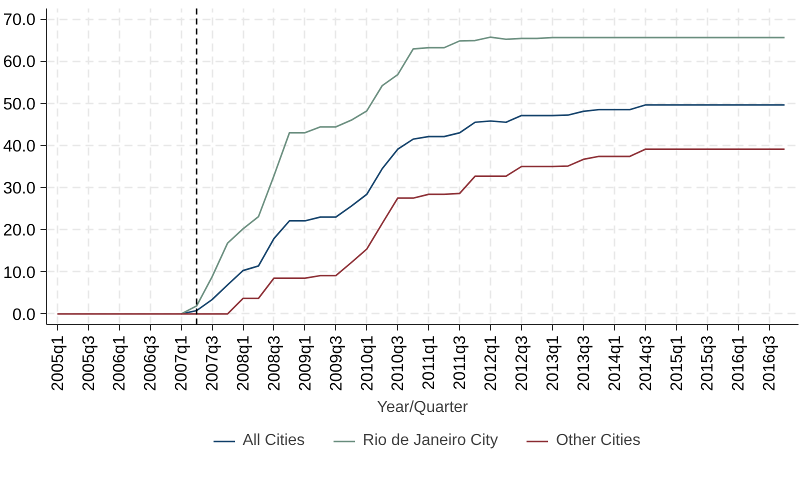 The width and height of the screenshot is (809, 480). Describe the element at coordinates (19, 272) in the screenshot. I see `y-tick-label: 10.0` at that location.